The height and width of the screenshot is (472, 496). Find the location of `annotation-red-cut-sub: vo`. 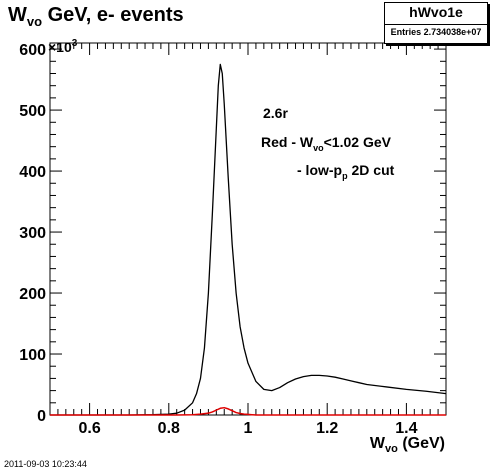

annotation-red-cut-sub: vo is located at coordinates (318, 147).